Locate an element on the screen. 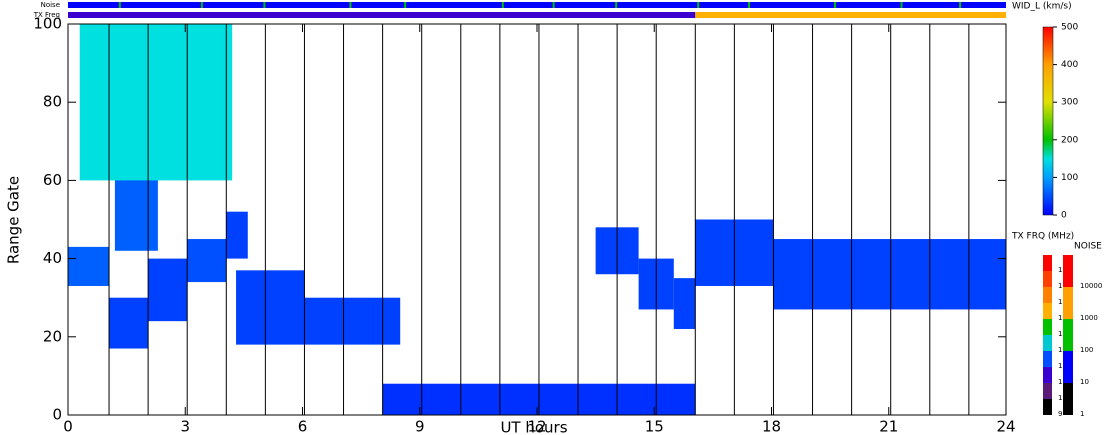  colorbar-tick-label: 100 is located at coordinates (1069, 178).